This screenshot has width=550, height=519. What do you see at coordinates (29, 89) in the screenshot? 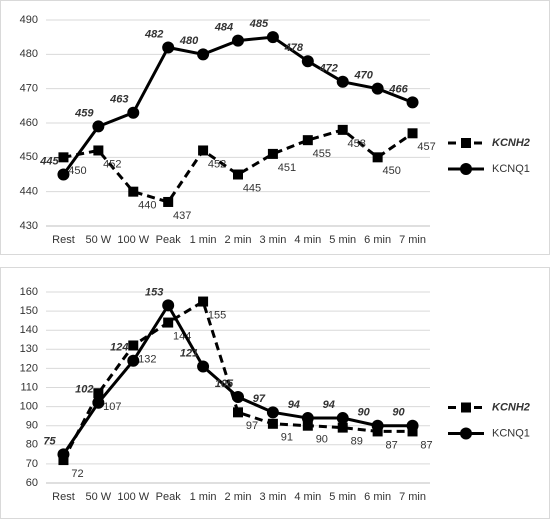
I see `y-tick-label: 470` at bounding box center [29, 89].